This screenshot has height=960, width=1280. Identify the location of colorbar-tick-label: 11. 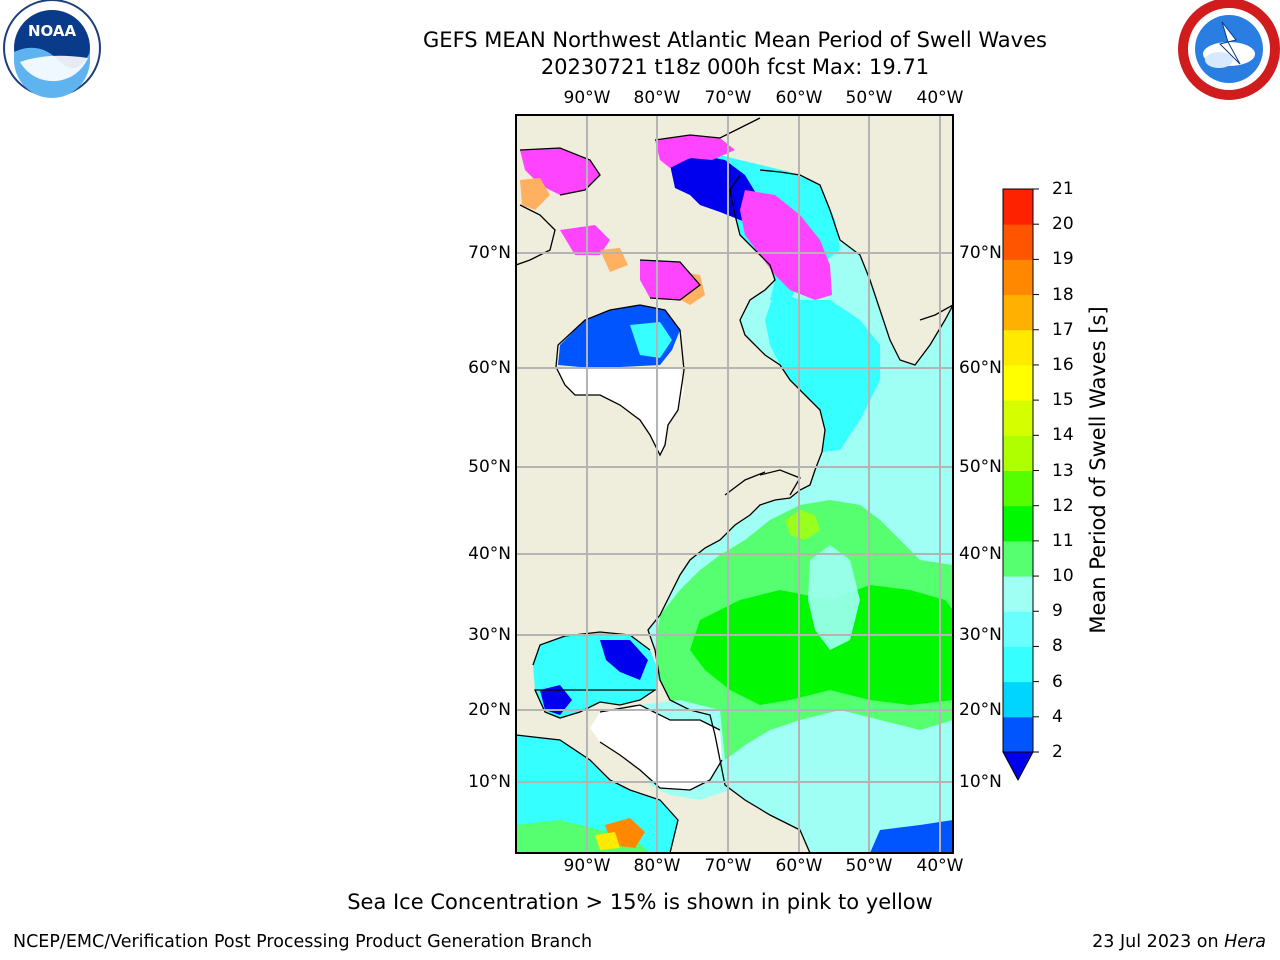
(1063, 540).